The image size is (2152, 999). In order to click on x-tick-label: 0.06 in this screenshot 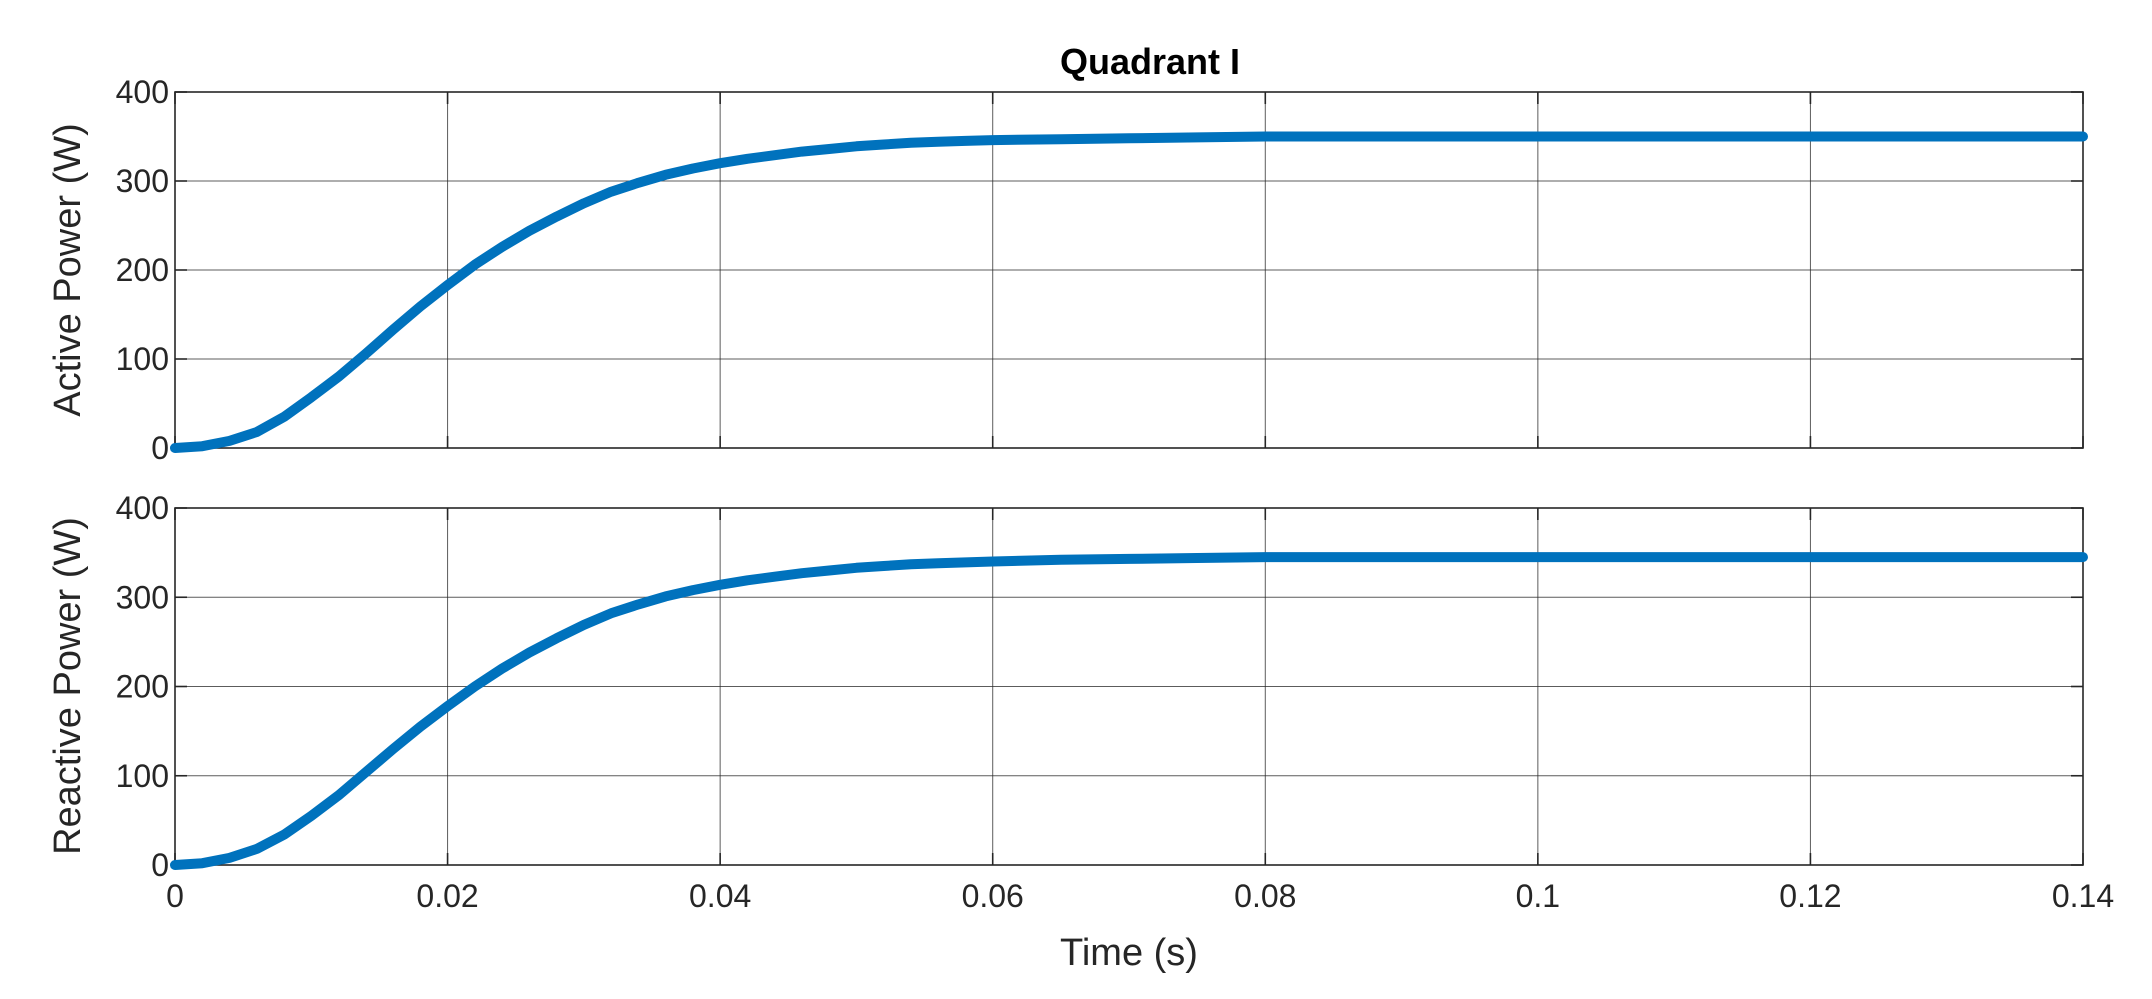, I will do `click(993, 896)`.